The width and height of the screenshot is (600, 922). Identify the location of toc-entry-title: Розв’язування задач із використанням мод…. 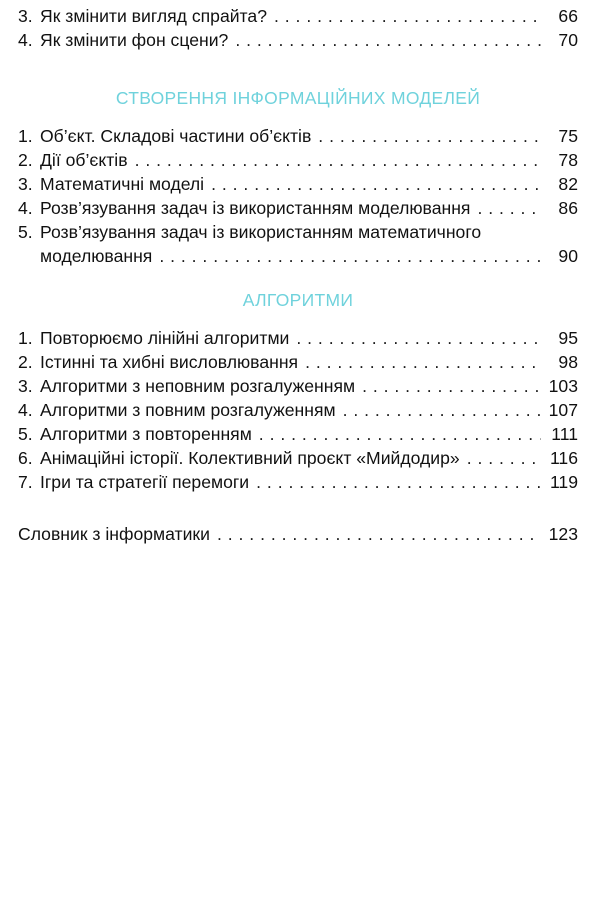
(255, 208).